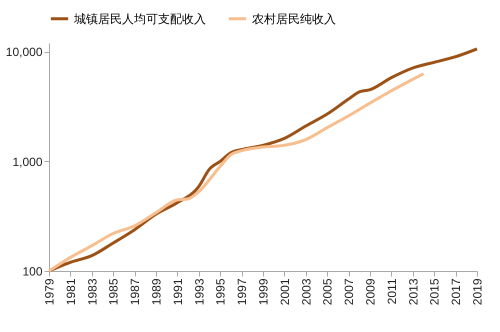  Describe the element at coordinates (294, 19) in the screenshot. I see `legend-label: 农村居民纯收入` at that location.